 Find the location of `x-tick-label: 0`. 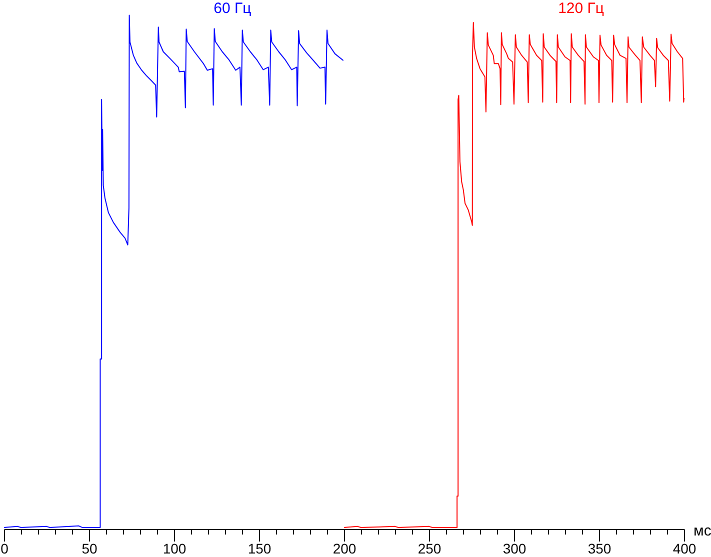

x-tick-label: 0 is located at coordinates (4, 548).